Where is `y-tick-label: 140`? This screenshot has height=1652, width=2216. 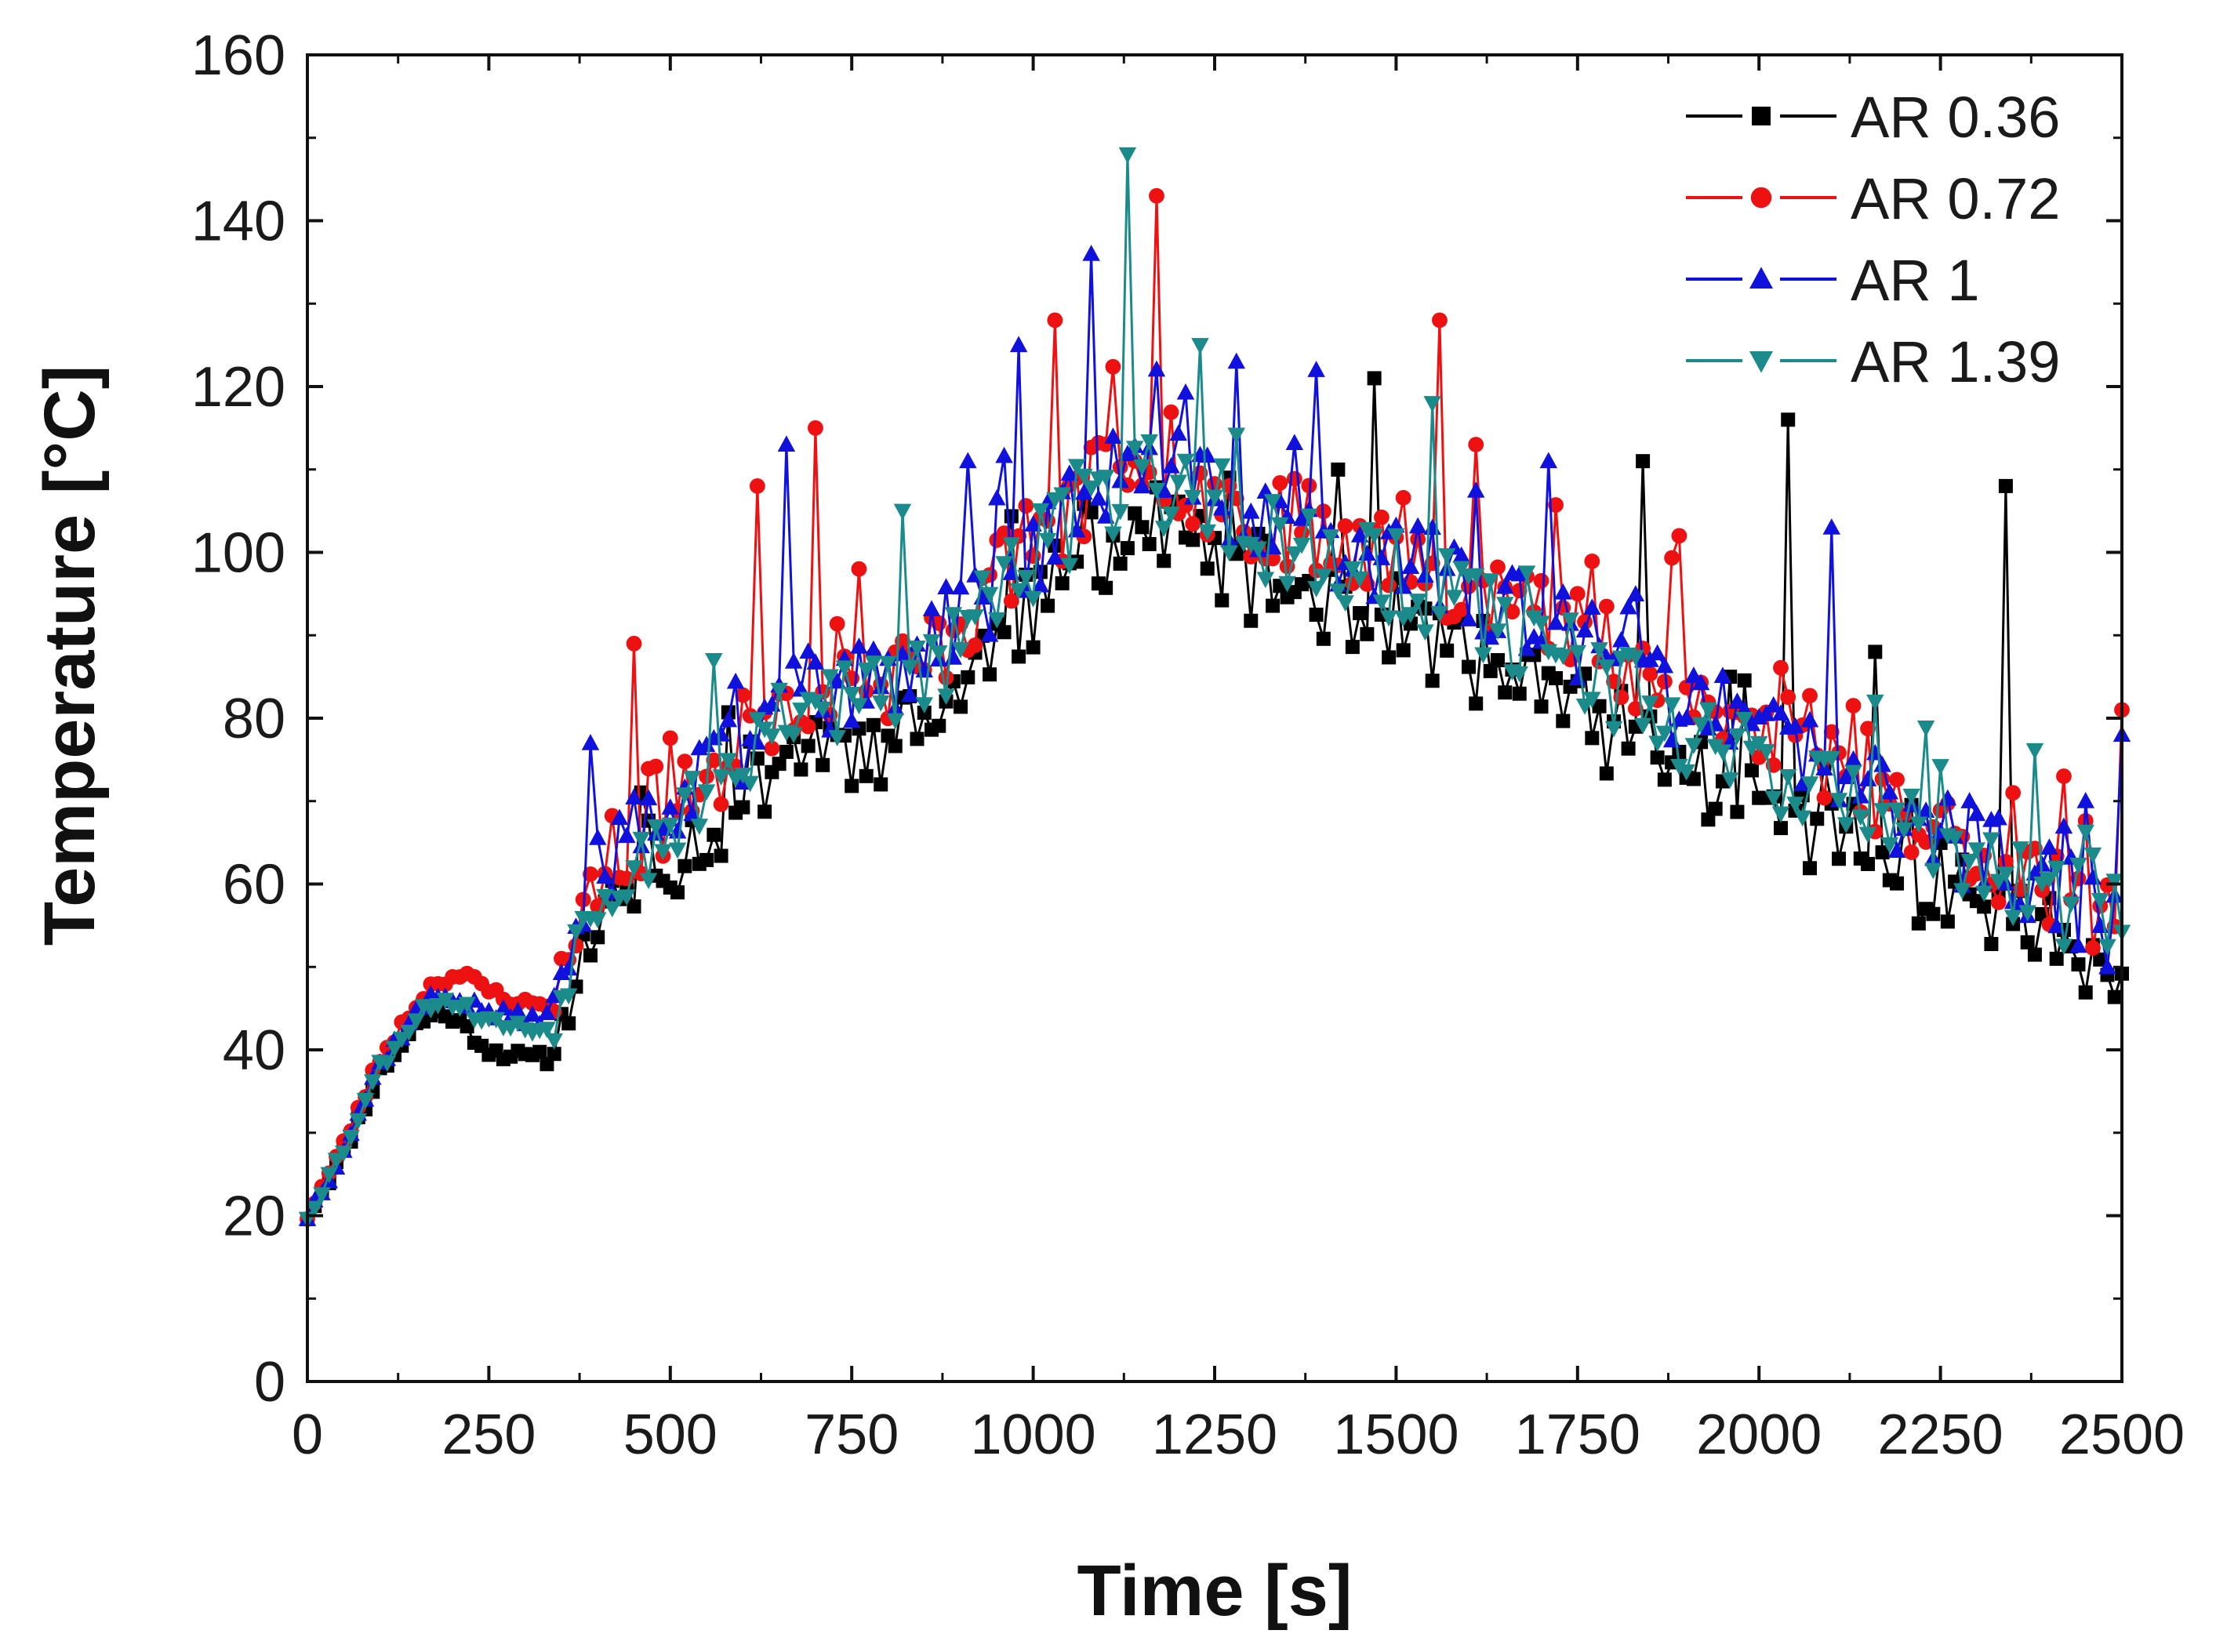 y-tick-label: 140 is located at coordinates (238, 222).